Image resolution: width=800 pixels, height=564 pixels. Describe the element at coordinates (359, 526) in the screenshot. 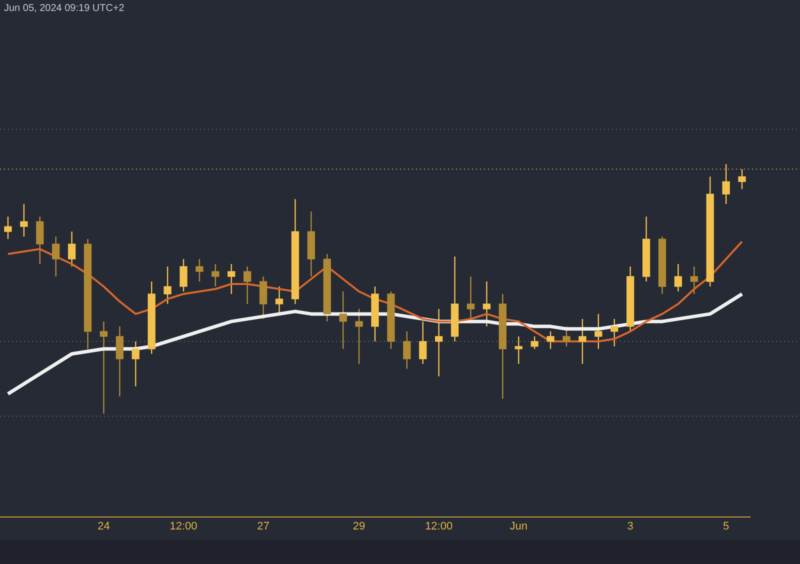

I see `x-tick-label: 29` at that location.